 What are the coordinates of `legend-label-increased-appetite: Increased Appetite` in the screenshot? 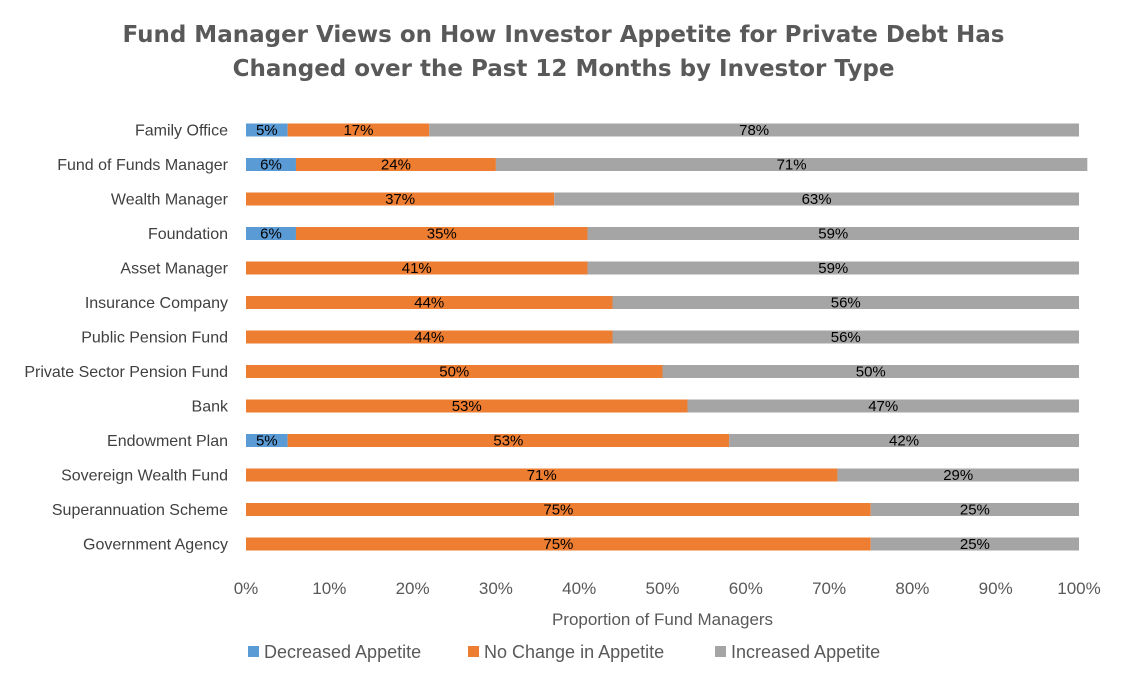 It's located at (805, 652).